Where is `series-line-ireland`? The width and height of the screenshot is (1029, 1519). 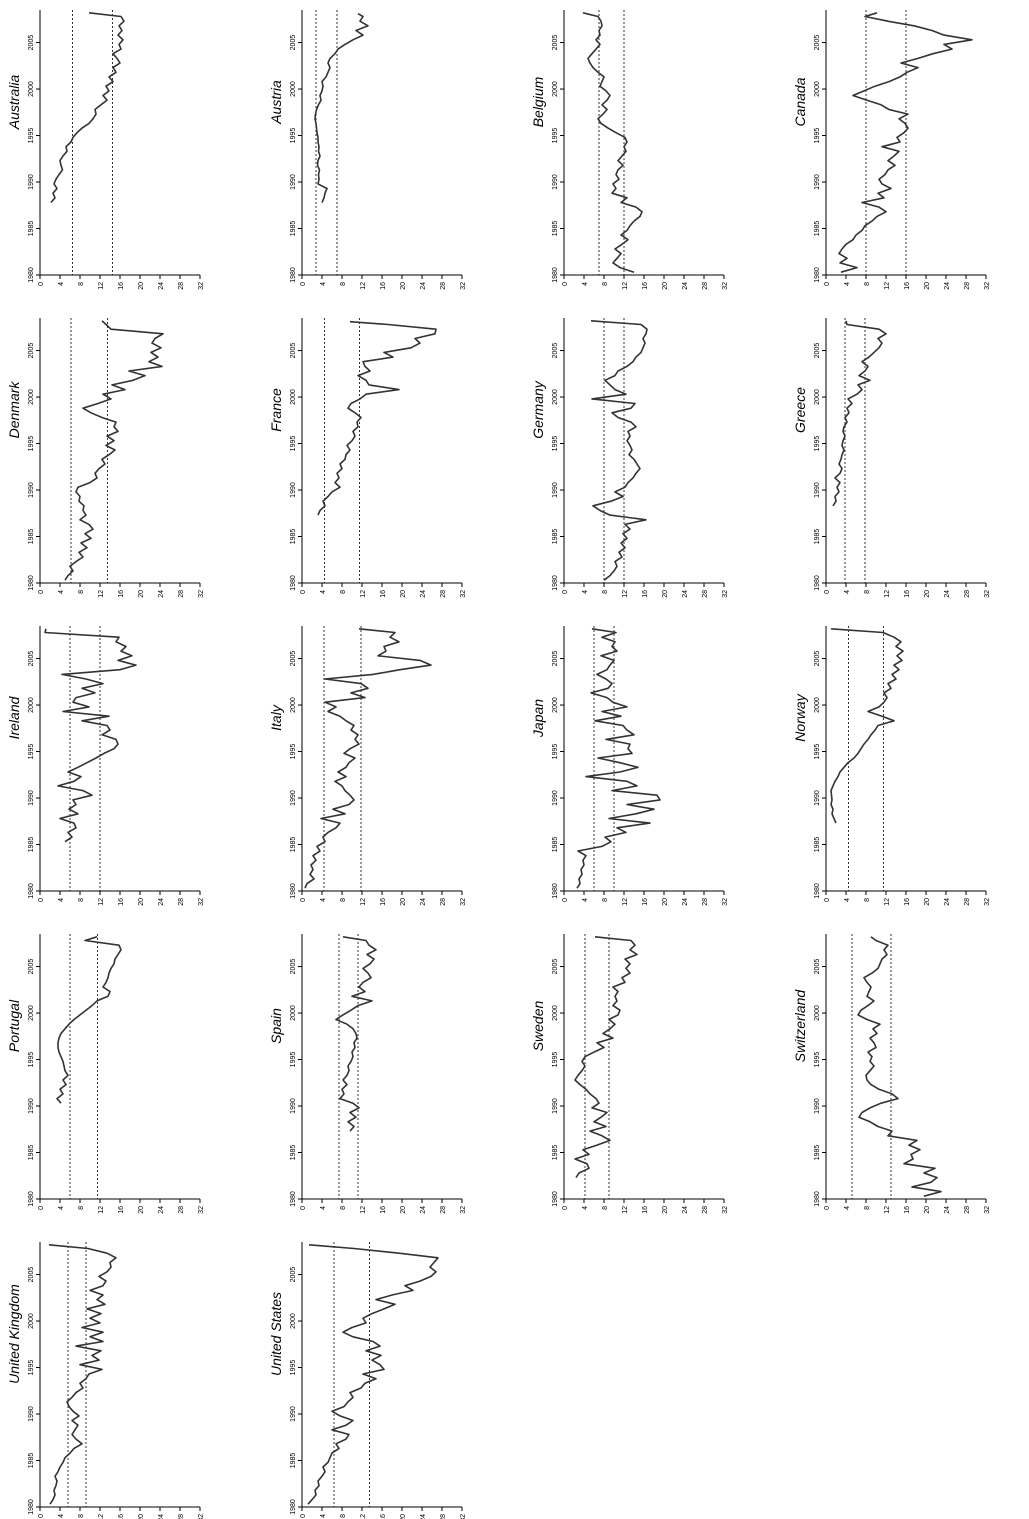 series-line-ireland is located at coordinates (90, 735).